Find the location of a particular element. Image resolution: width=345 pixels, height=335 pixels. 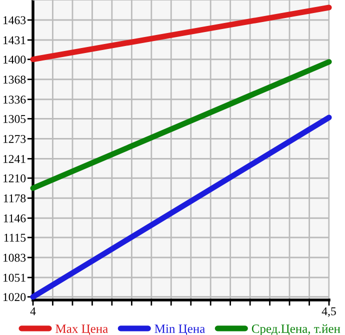

x-tick-label: 4 is located at coordinates (33, 311).